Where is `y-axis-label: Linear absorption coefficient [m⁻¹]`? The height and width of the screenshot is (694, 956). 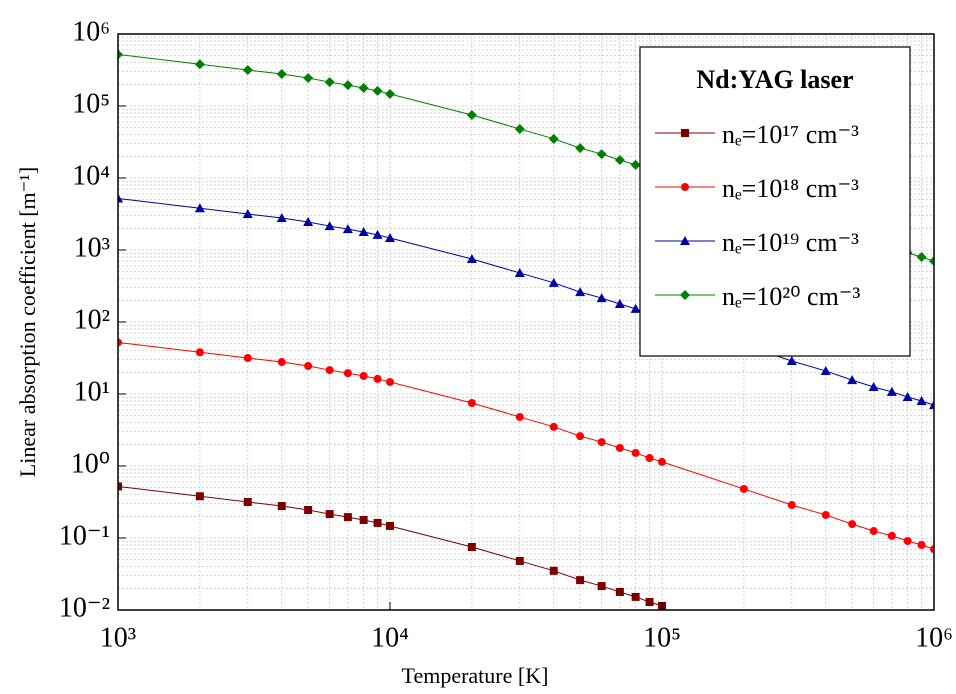 y-axis-label: Linear absorption coefficient [m⁻¹] is located at coordinates (27, 322).